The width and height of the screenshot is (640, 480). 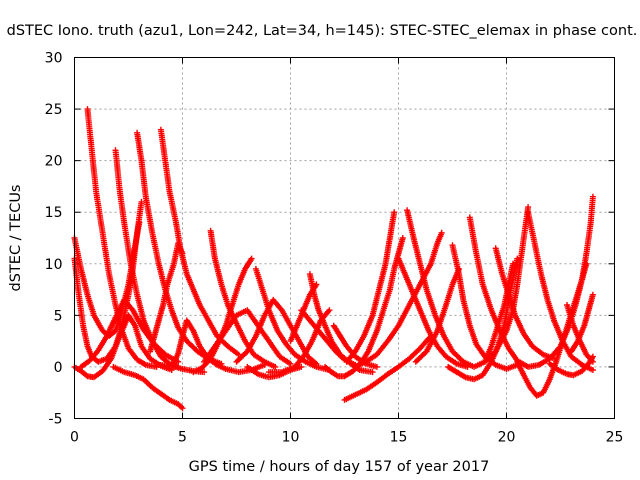 I want to click on y-tick-label: 5, so click(x=58, y=316).